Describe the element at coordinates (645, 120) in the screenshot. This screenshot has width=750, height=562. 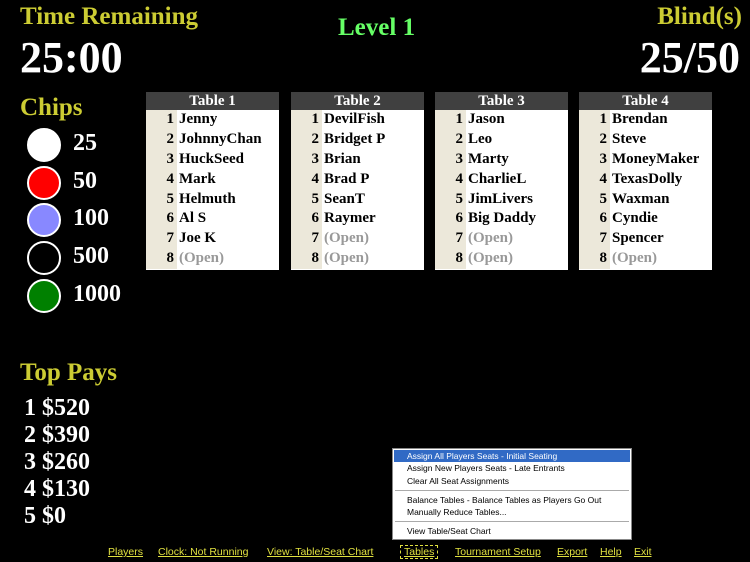
I see `seat-row: 1 Brendan` at that location.